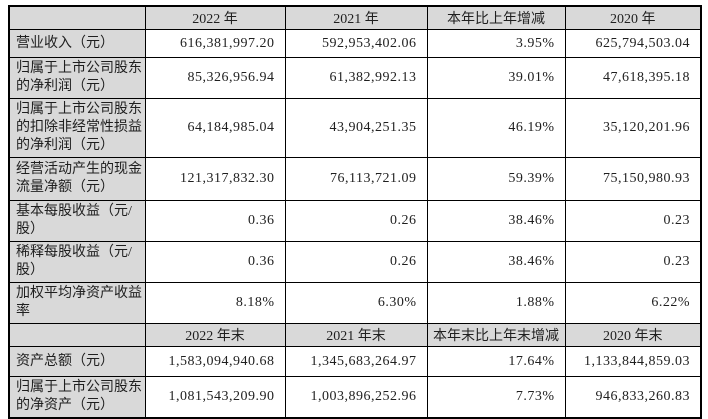 The height and width of the screenshot is (419, 708). I want to click on cell-basic-eps-2020: 0.23, so click(633, 221).